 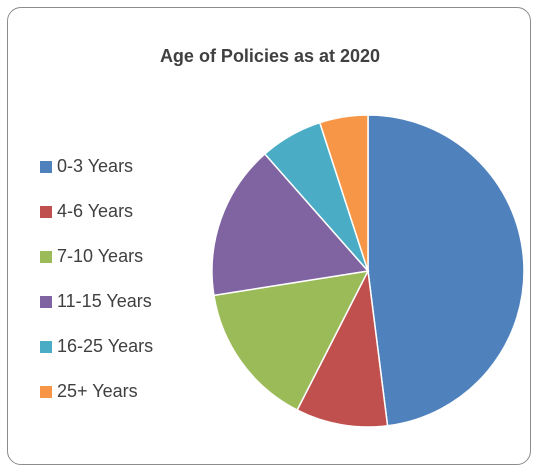 I want to click on legend-item-4-6-years: 4-6 Years, so click(x=96, y=211).